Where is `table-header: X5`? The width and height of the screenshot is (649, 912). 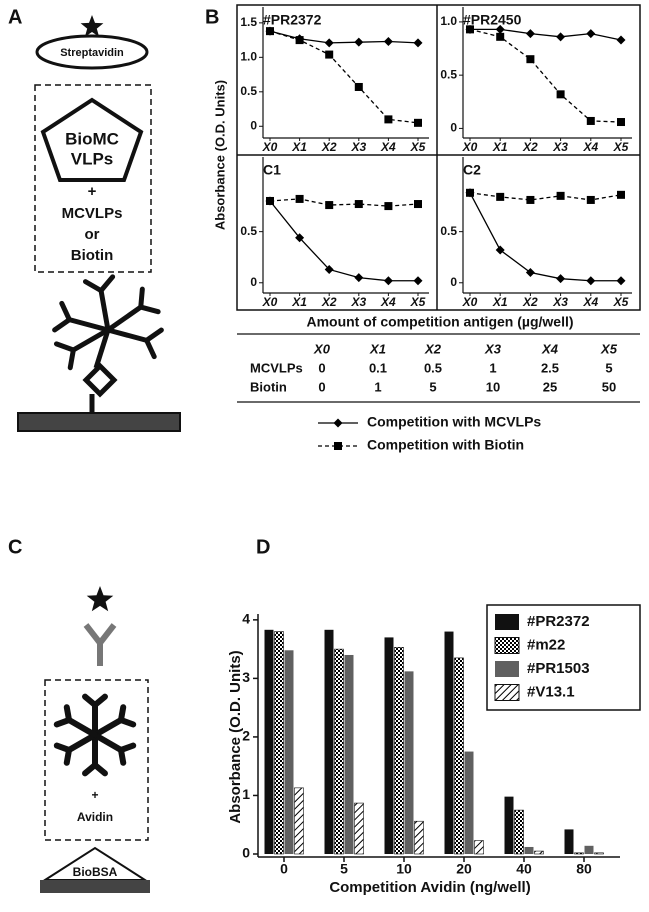
table-header: X5 is located at coordinates (609, 348).